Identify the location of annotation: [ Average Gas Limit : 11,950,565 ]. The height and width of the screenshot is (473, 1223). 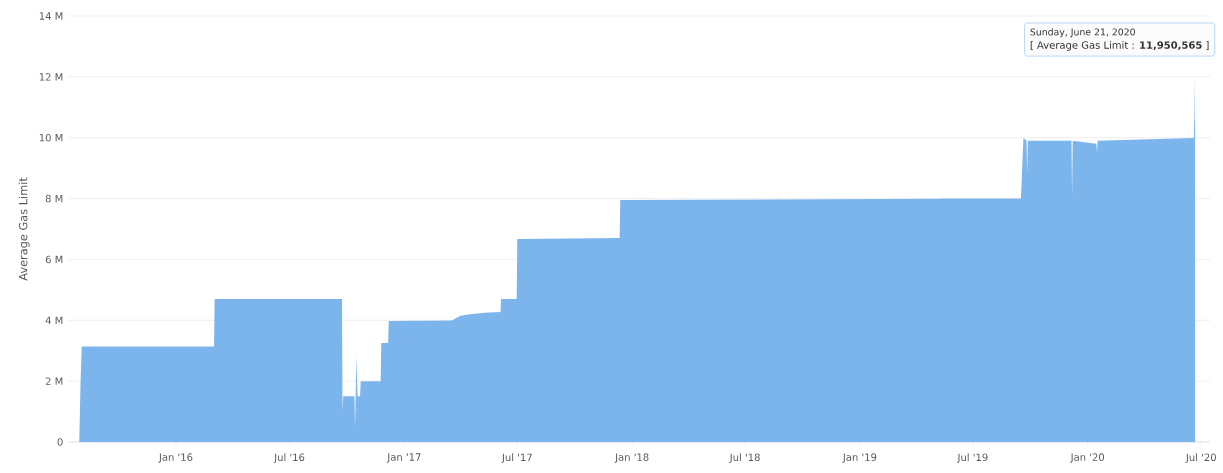
(1119, 46).